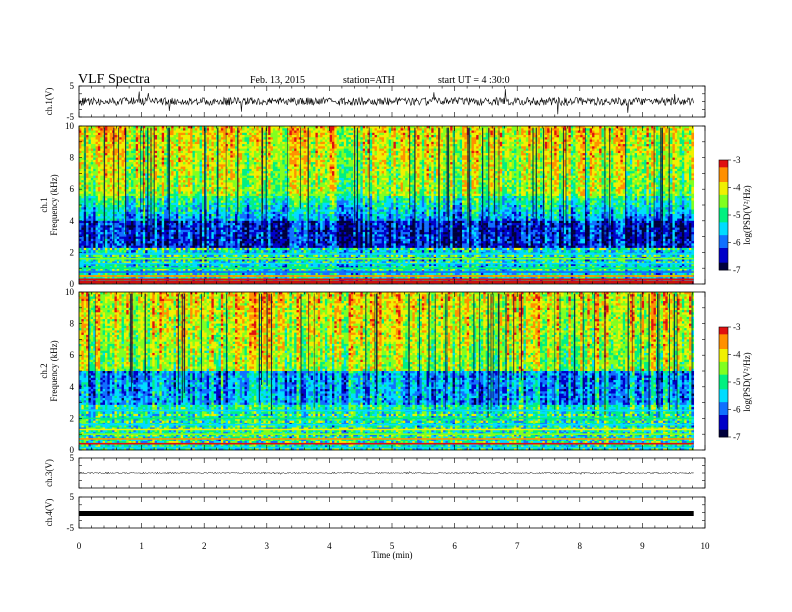  Describe the element at coordinates (737, 410) in the screenshot. I see `ch2-spectrogram-colorbar-tick: -6` at that location.